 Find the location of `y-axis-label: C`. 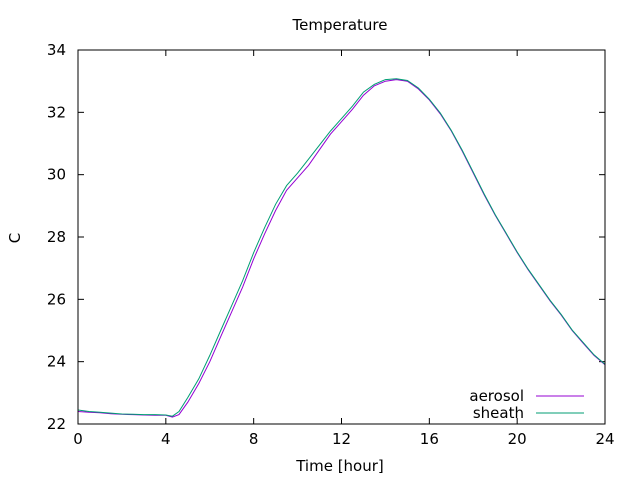

y-axis-label: C is located at coordinates (15, 238).